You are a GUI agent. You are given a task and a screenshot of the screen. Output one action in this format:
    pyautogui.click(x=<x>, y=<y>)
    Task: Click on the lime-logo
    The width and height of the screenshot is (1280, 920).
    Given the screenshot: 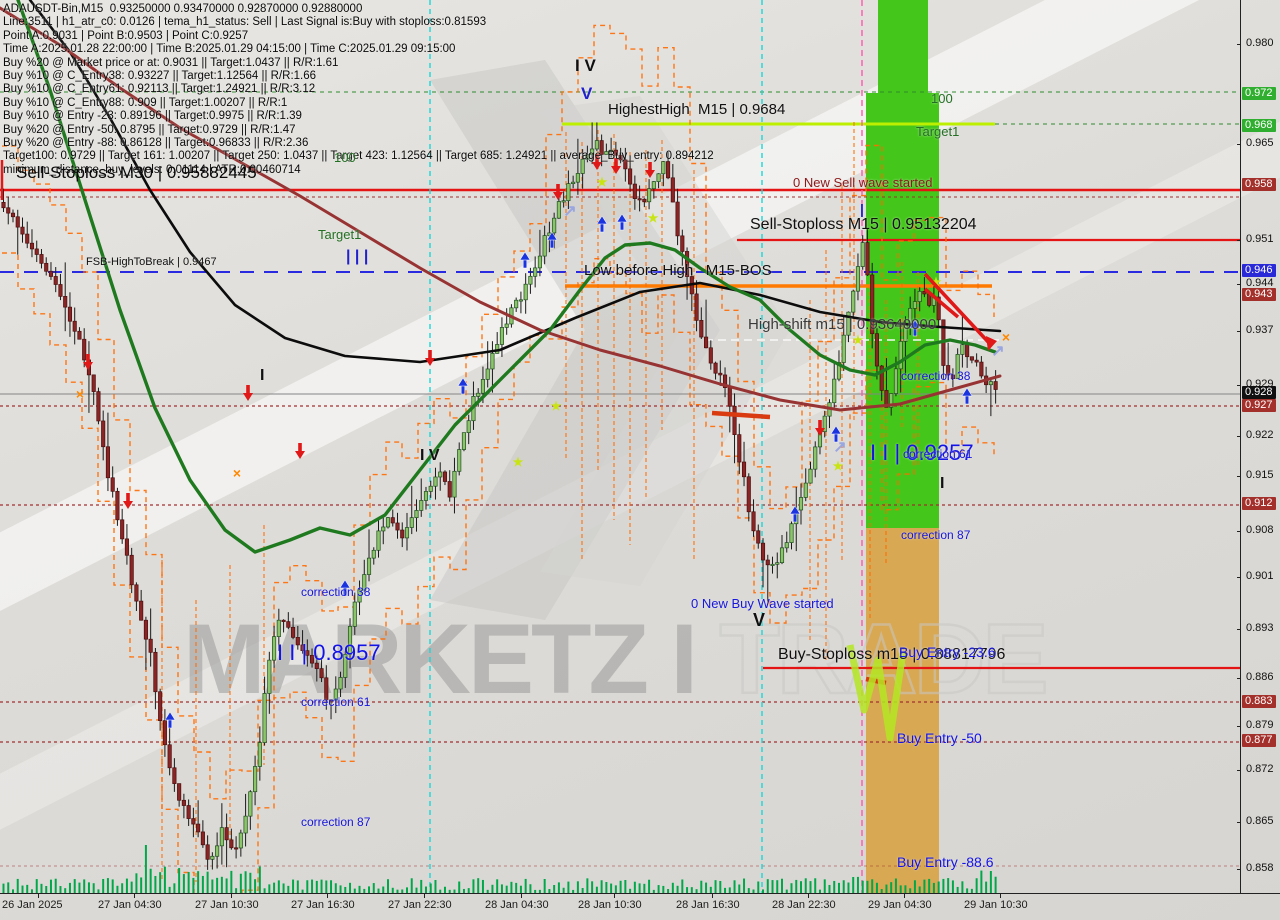 What is the action you would take?
    pyautogui.click(x=876, y=693)
    